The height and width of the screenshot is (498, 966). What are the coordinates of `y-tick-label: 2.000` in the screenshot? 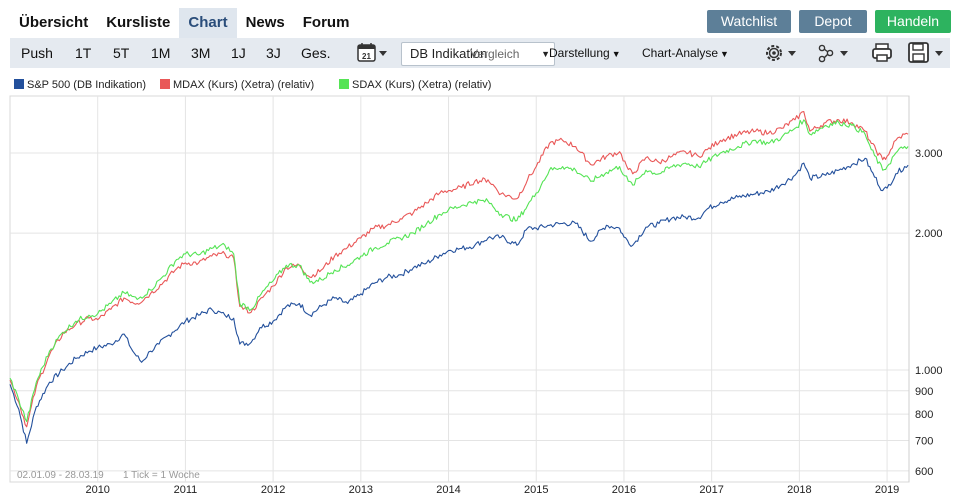 It's located at (929, 234).